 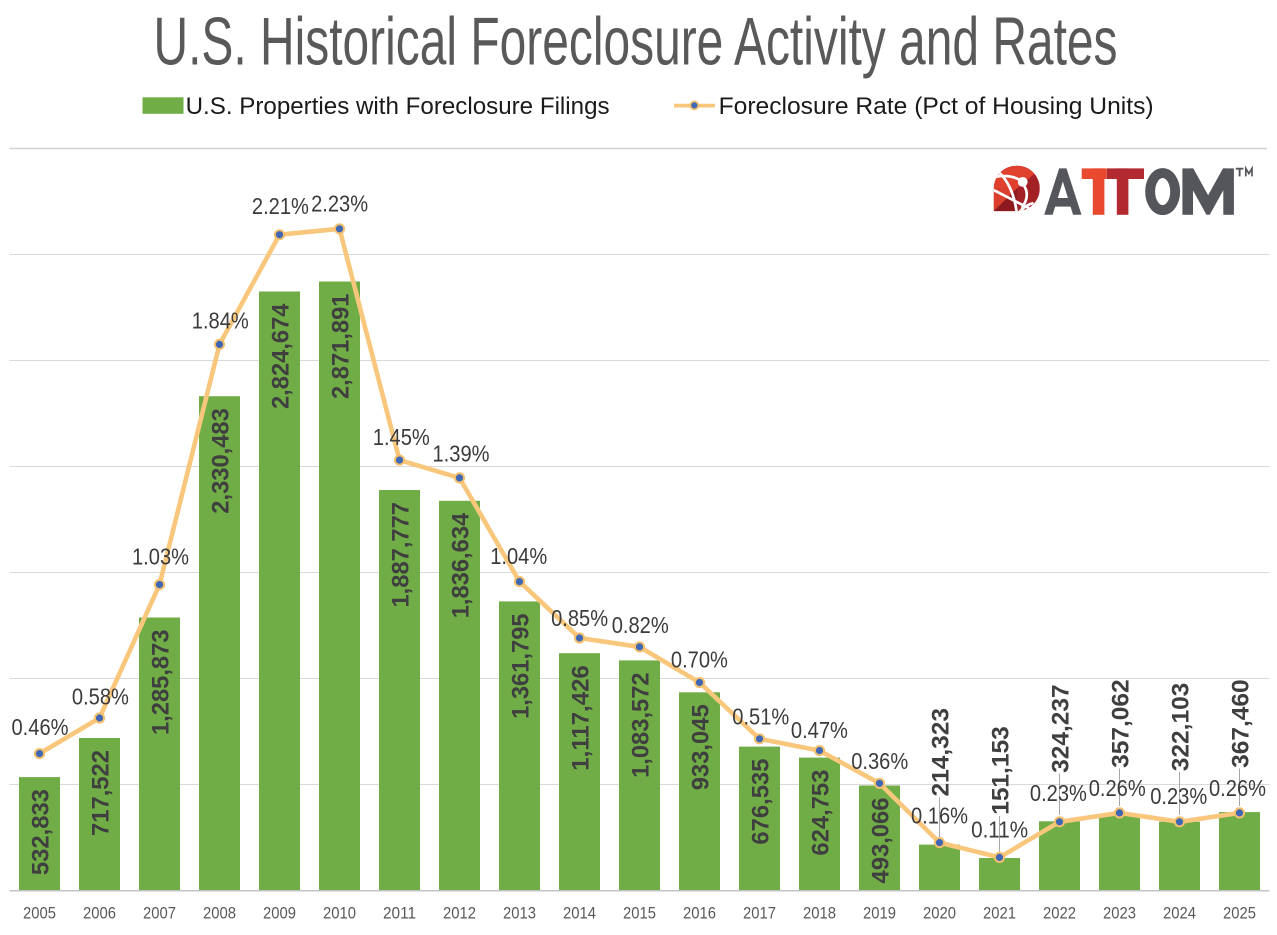 I want to click on svg-text: 0.58%, so click(x=100, y=696).